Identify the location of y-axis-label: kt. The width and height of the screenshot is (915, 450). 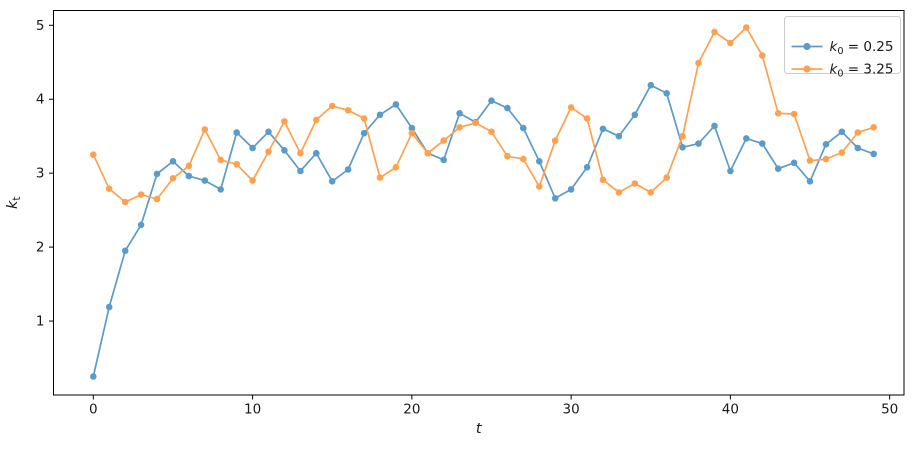
(14, 203).